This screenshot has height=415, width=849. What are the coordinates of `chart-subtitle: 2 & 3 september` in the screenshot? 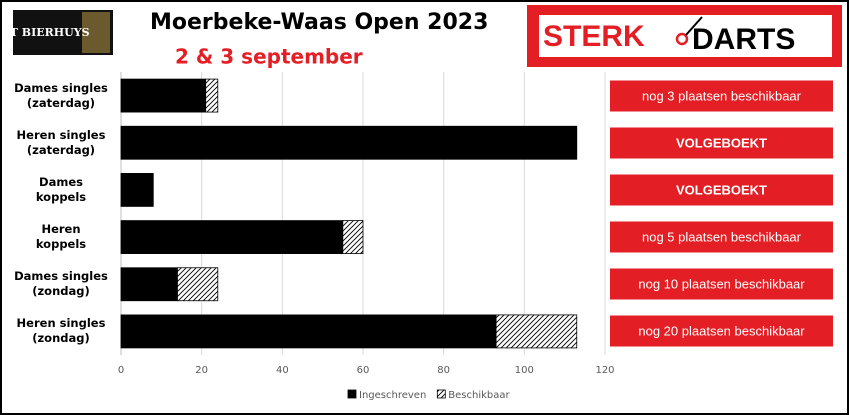 It's located at (269, 57).